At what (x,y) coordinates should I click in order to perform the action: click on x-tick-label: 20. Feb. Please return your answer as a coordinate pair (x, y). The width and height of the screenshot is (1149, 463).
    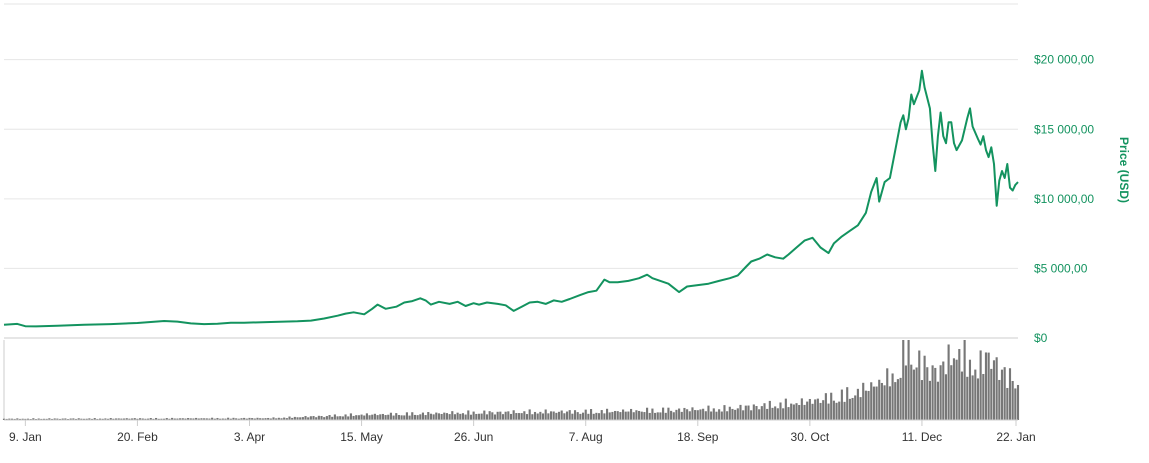
    Looking at the image, I should click on (137, 437).